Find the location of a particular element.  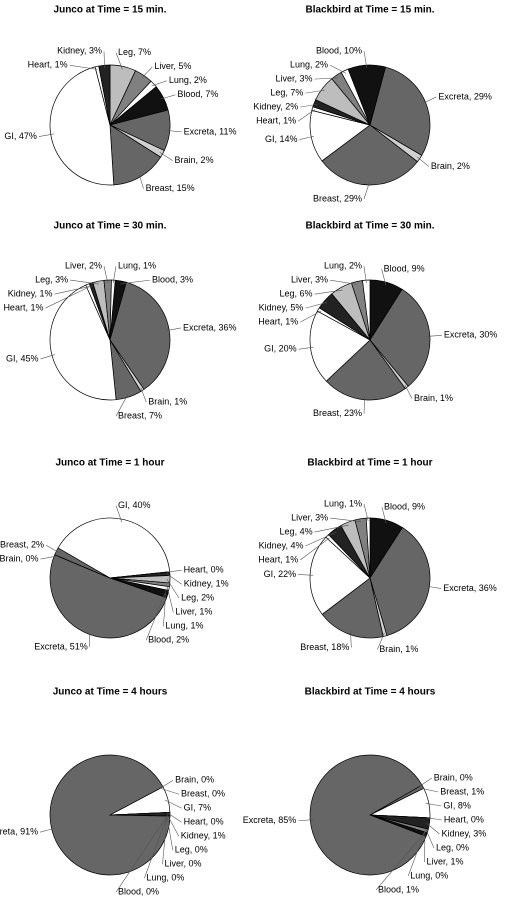

slice-label: Excreta, 11% is located at coordinates (210, 131).